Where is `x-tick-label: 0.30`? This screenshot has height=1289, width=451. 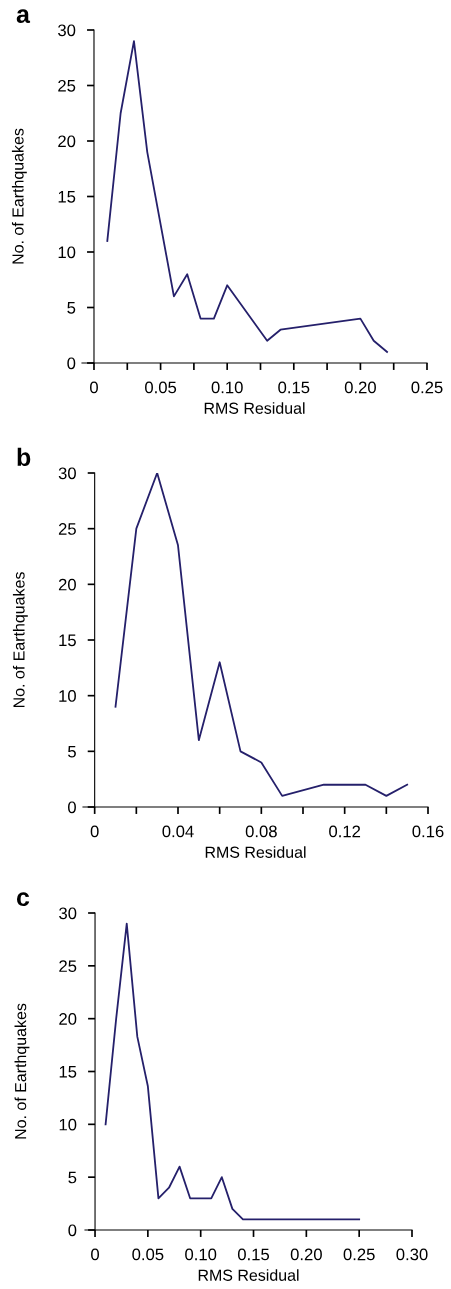
x-tick-label: 0.30 is located at coordinates (412, 1254).